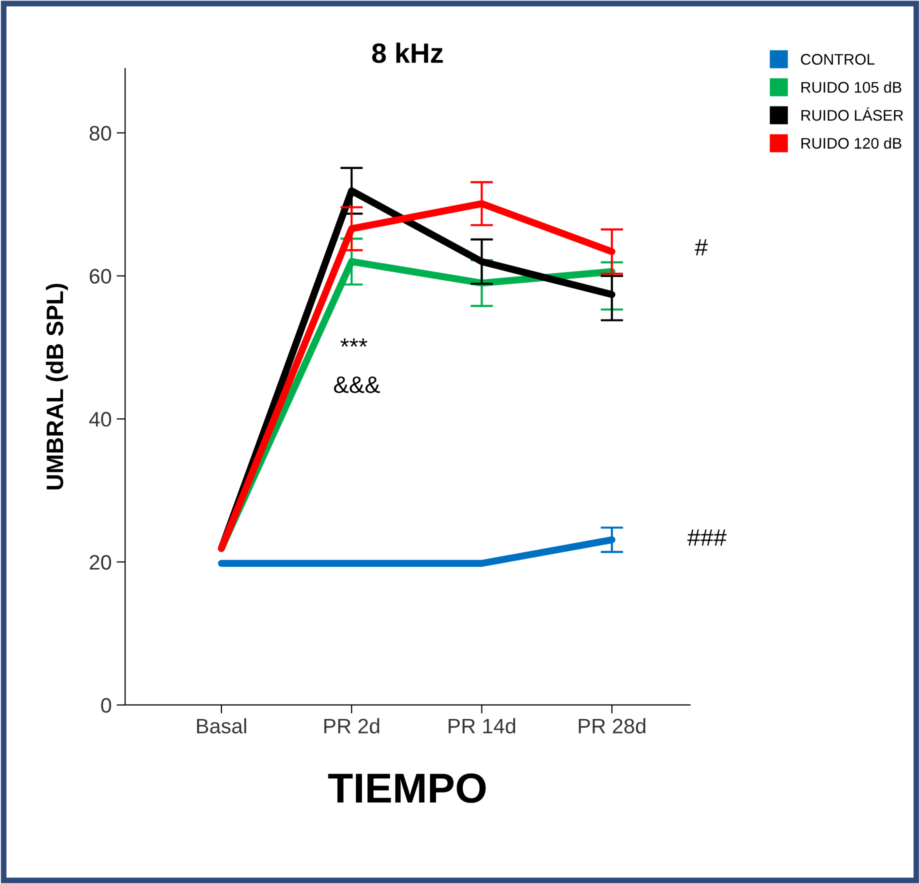 This screenshot has height=884, width=920. What do you see at coordinates (57, 387) in the screenshot?
I see `y-axis-title: UMBRAL (dB SPL)` at bounding box center [57, 387].